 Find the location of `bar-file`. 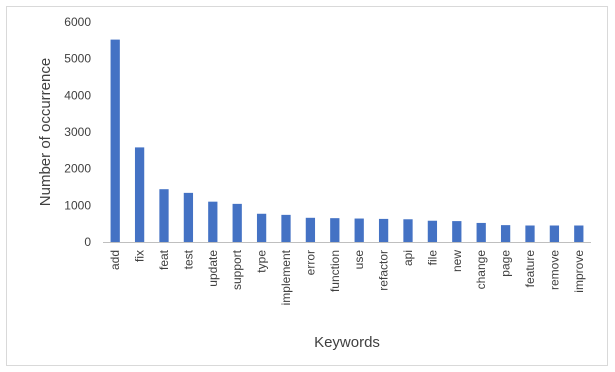

bar-file is located at coordinates (432, 231).